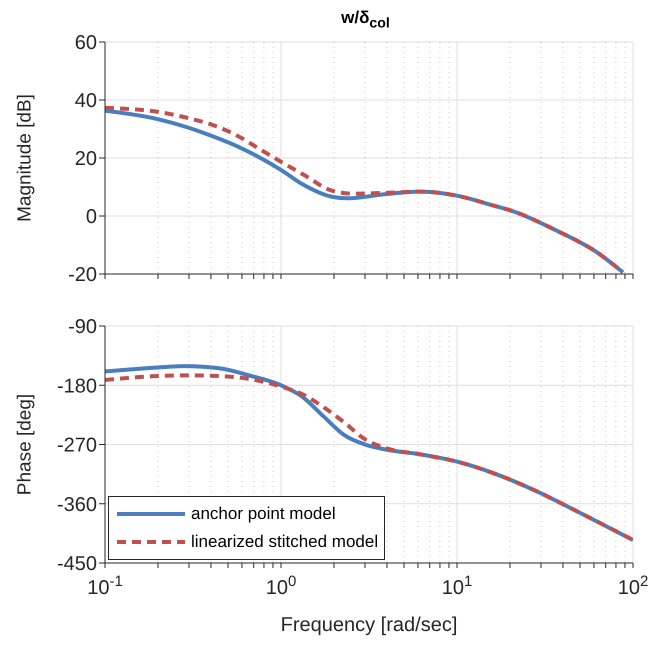 The height and width of the screenshot is (651, 667). Describe the element at coordinates (85, 159) in the screenshot. I see `y-tick-label: 20` at that location.